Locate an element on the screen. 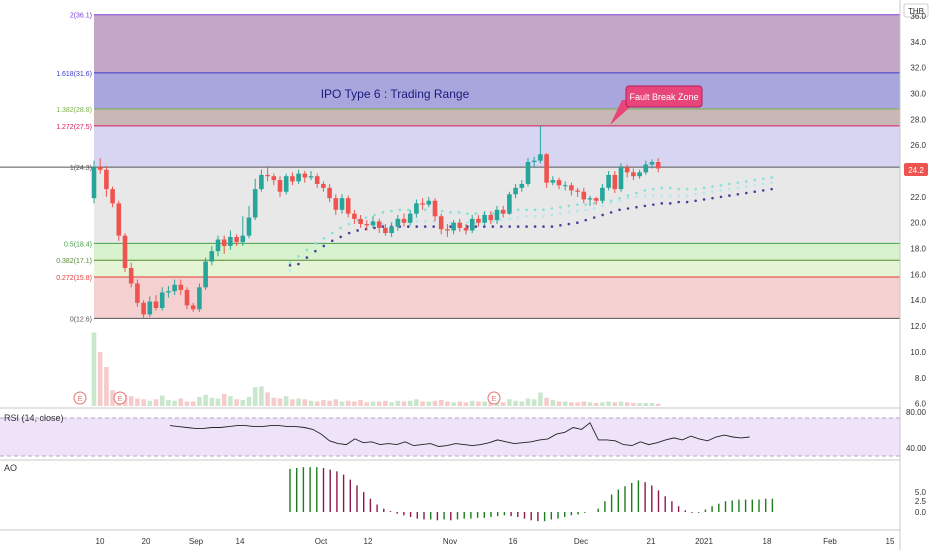  currency-label: THB is located at coordinates (916, 11).